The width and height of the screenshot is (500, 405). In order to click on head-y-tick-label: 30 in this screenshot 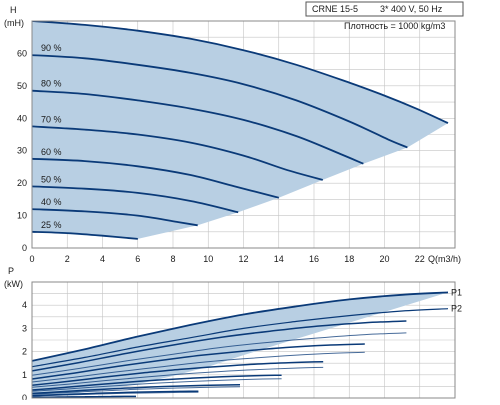, I will do `click(22, 151)`.